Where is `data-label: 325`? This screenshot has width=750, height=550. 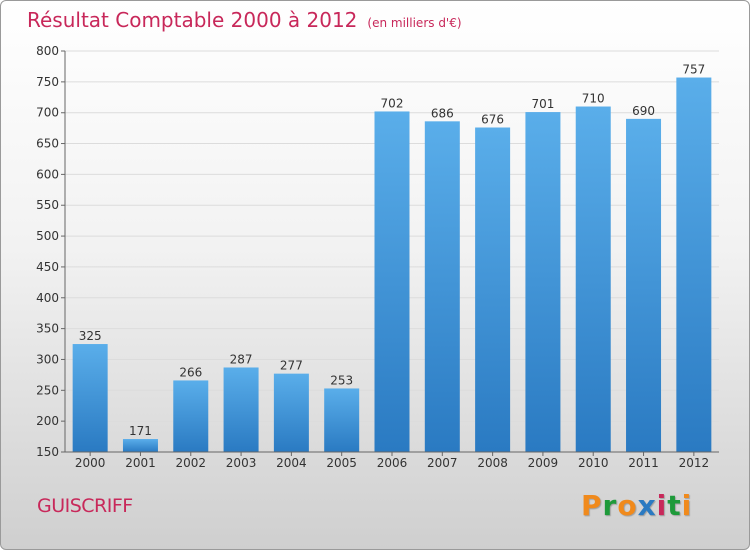
data-label: 325 is located at coordinates (90, 336).